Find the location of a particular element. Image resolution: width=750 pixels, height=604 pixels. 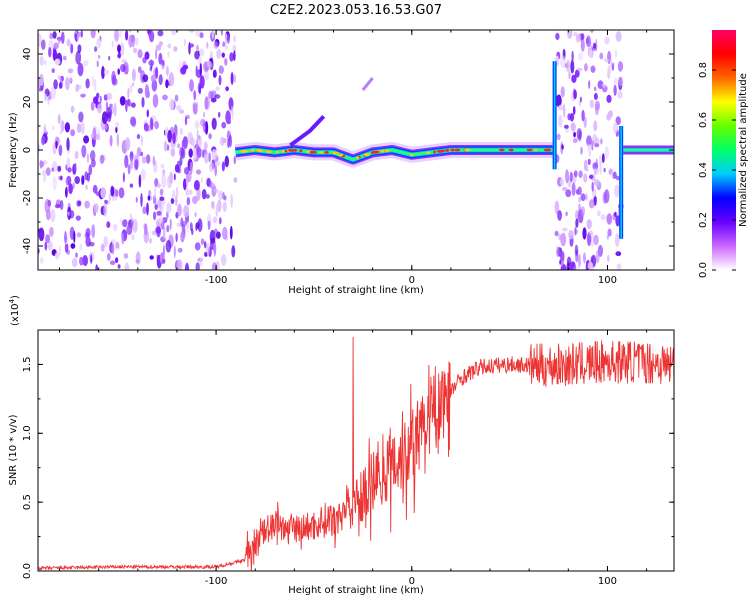

bot-xtick-label: 0 is located at coordinates (412, 581).